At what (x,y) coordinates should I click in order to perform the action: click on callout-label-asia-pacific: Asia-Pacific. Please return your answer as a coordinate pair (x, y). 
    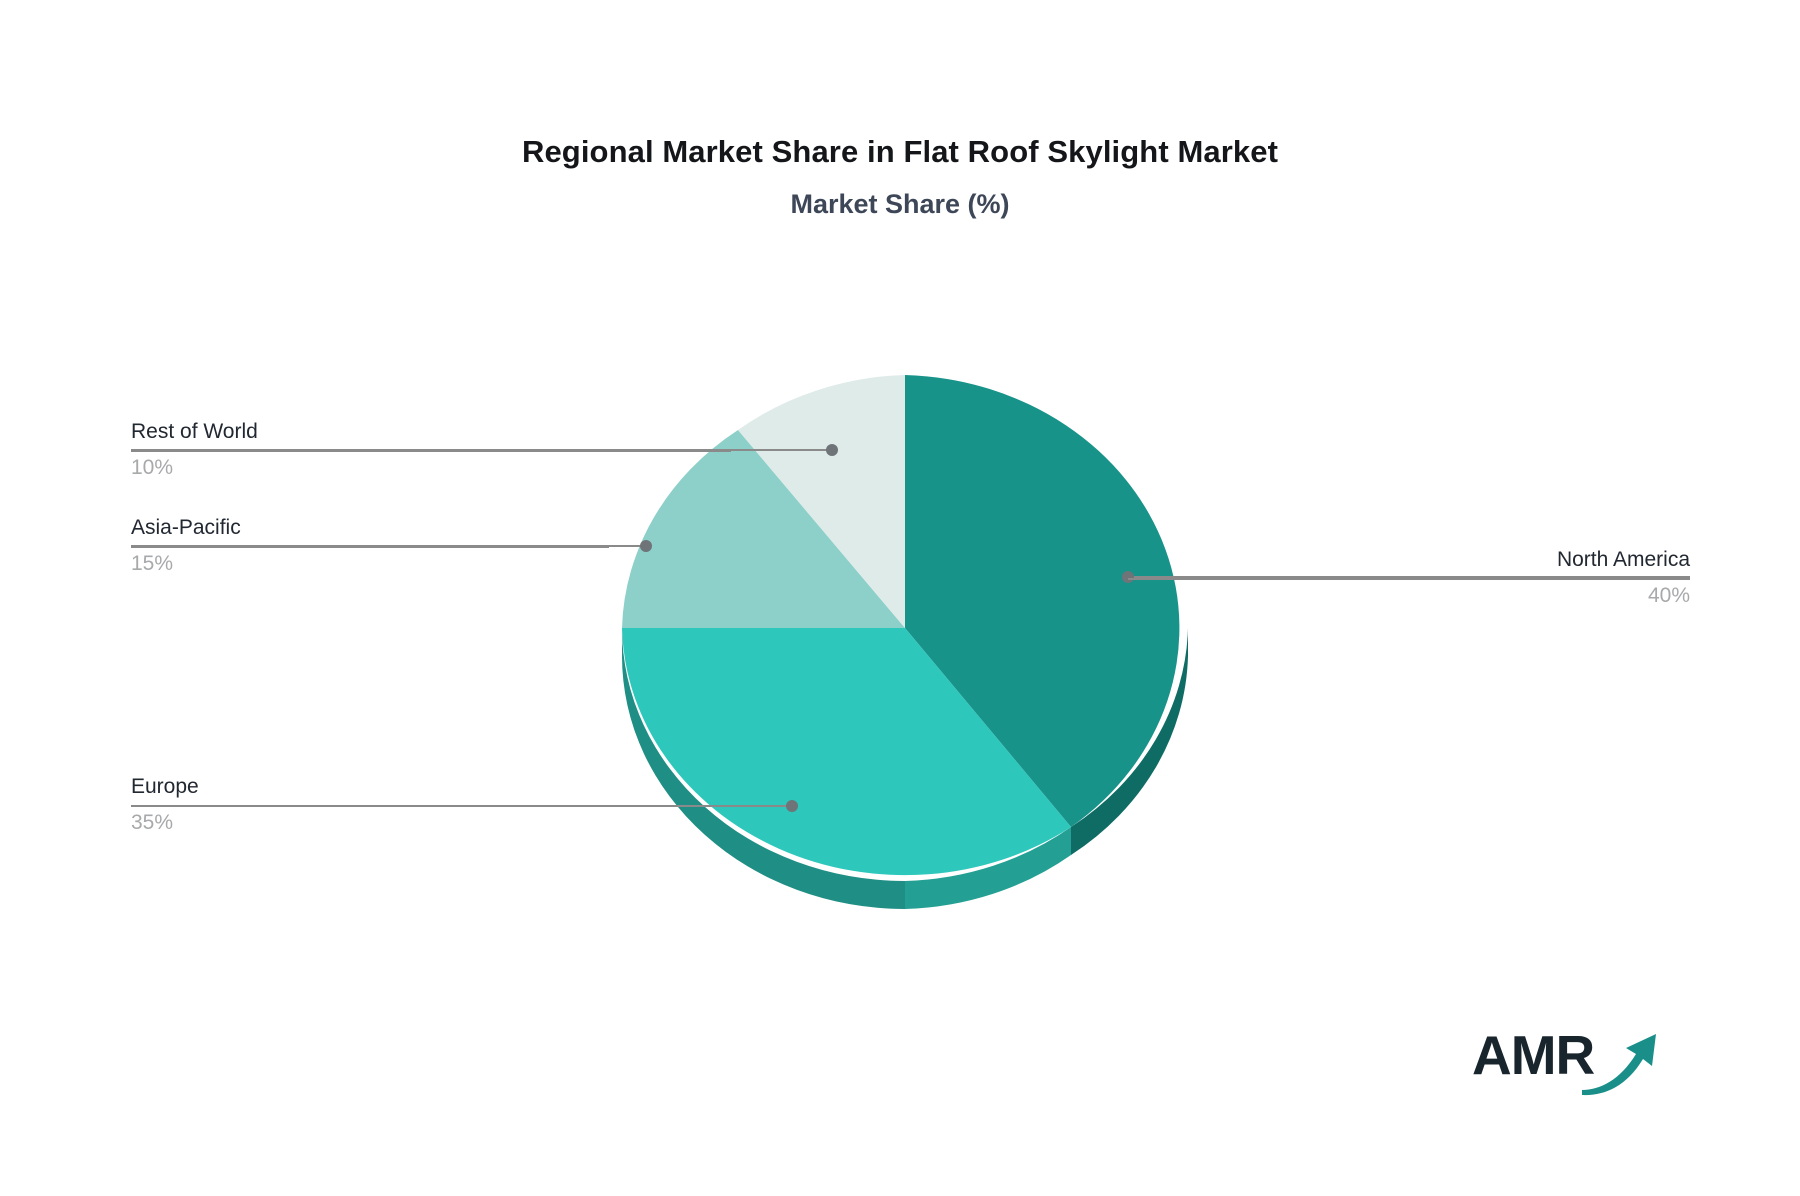
    Looking at the image, I should click on (186, 527).